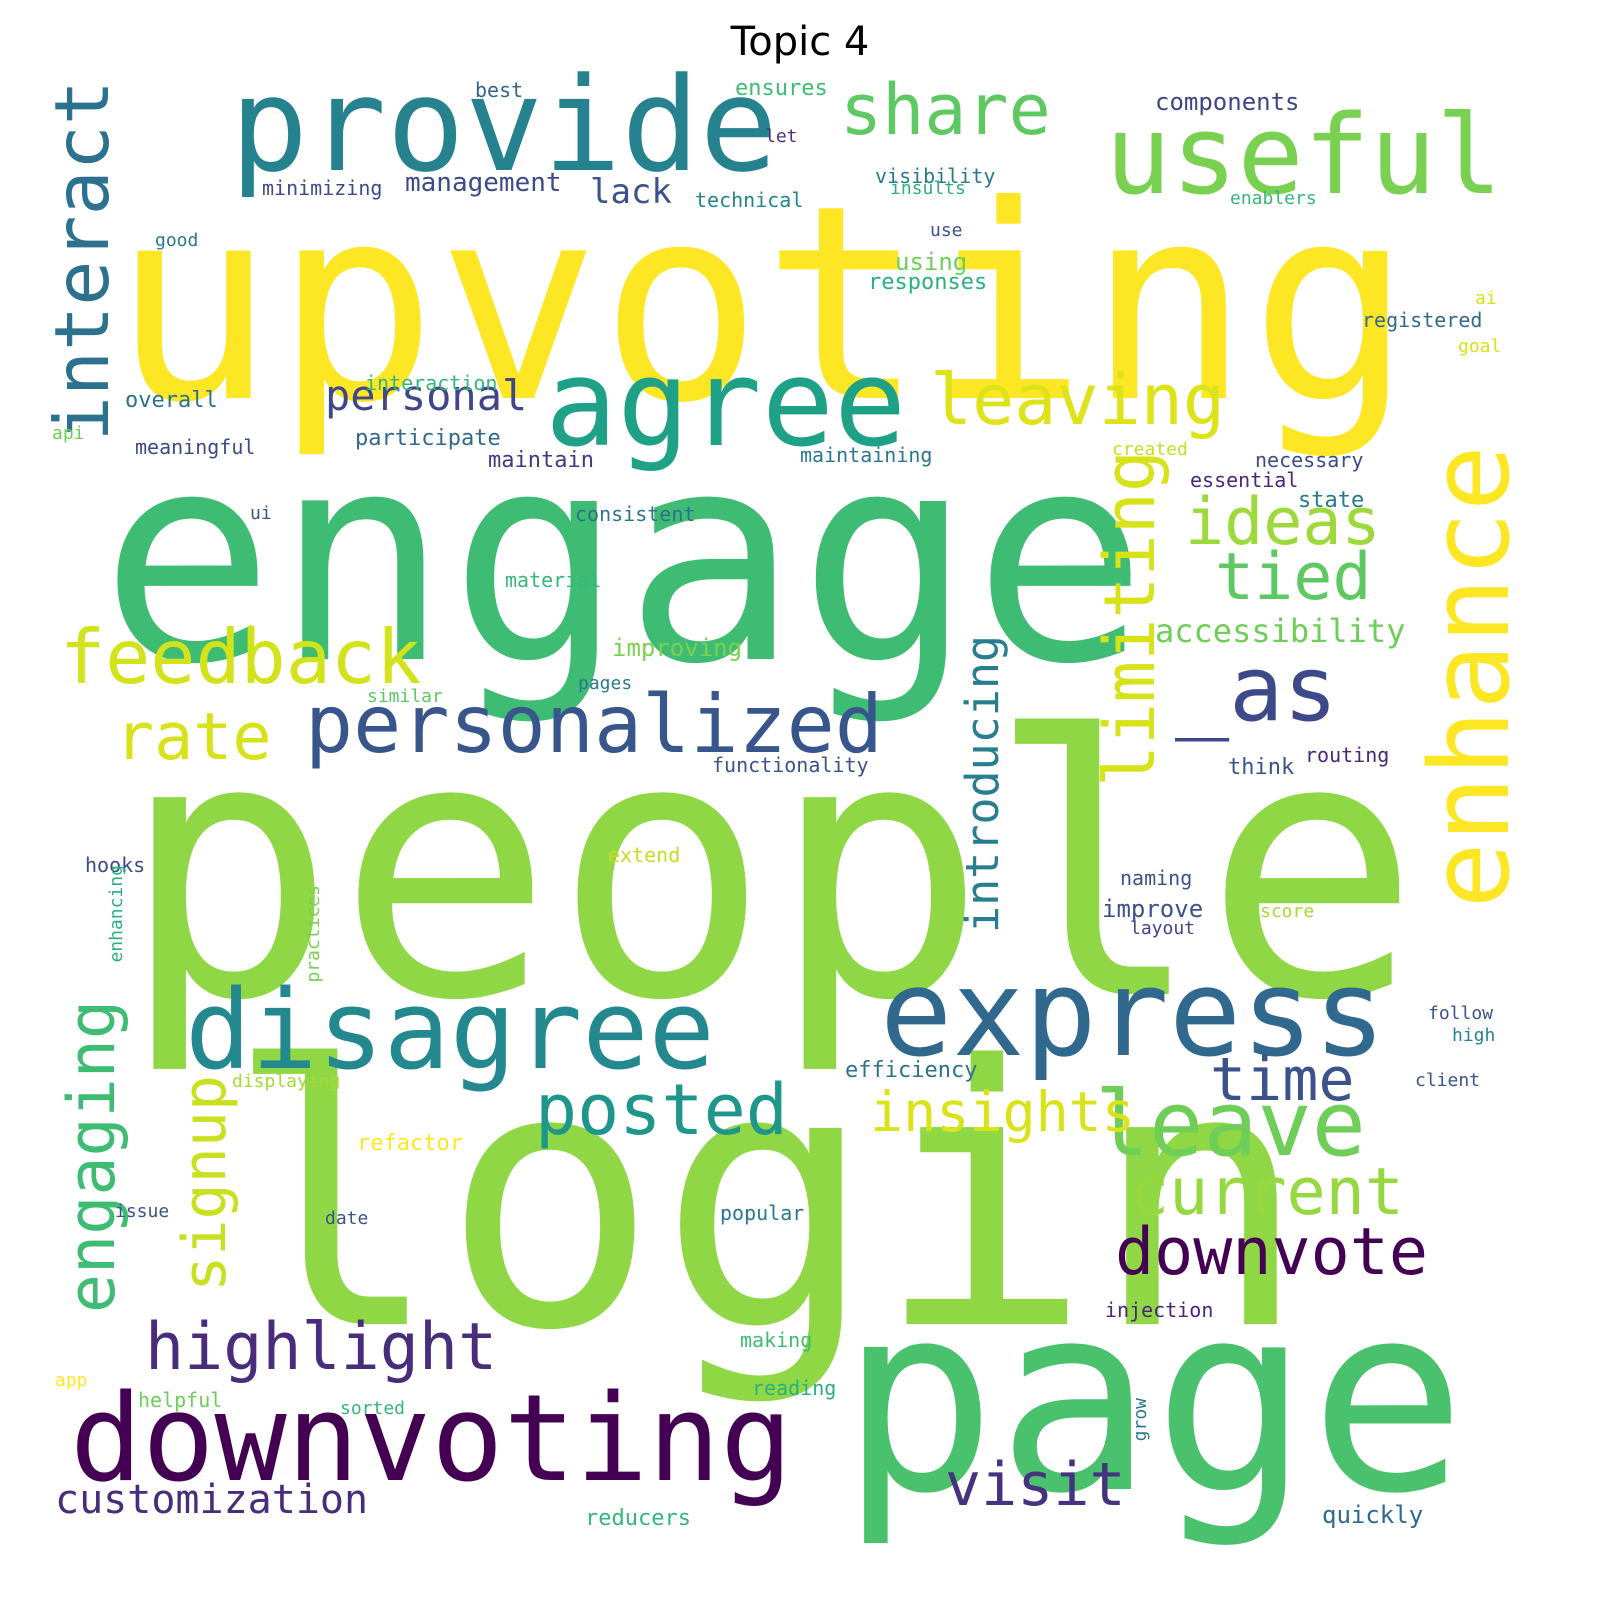  Describe the element at coordinates (322, 188) in the screenshot. I see `word-minimizing: minimizing` at that location.